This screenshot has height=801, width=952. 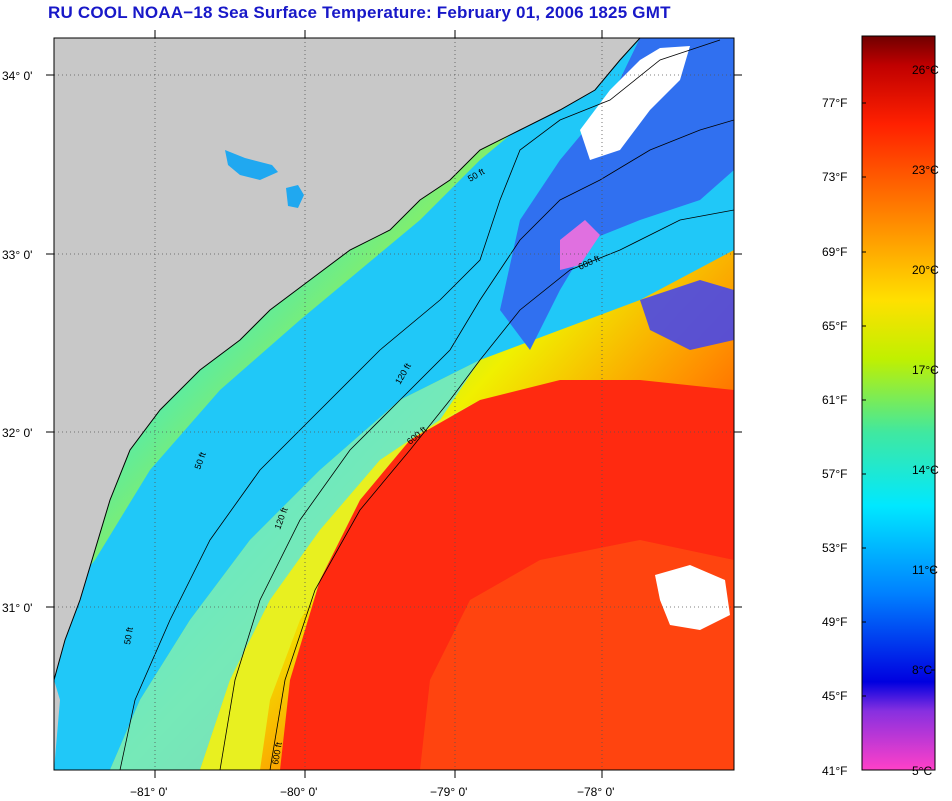 I want to click on land-lower-left, so click(x=57, y=725).